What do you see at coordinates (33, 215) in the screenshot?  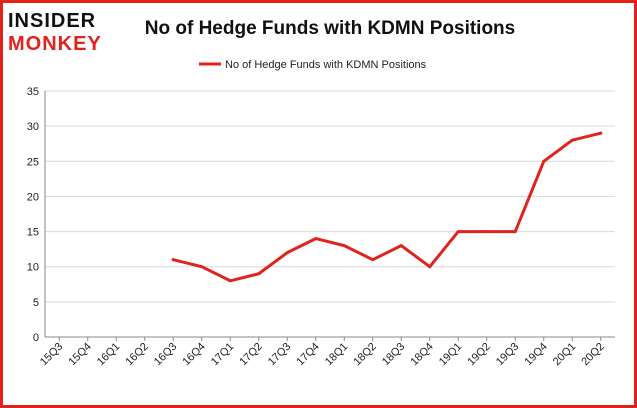 I see `y-tick-labels: 0 5 10 15 20 25 30 35` at bounding box center [33, 215].